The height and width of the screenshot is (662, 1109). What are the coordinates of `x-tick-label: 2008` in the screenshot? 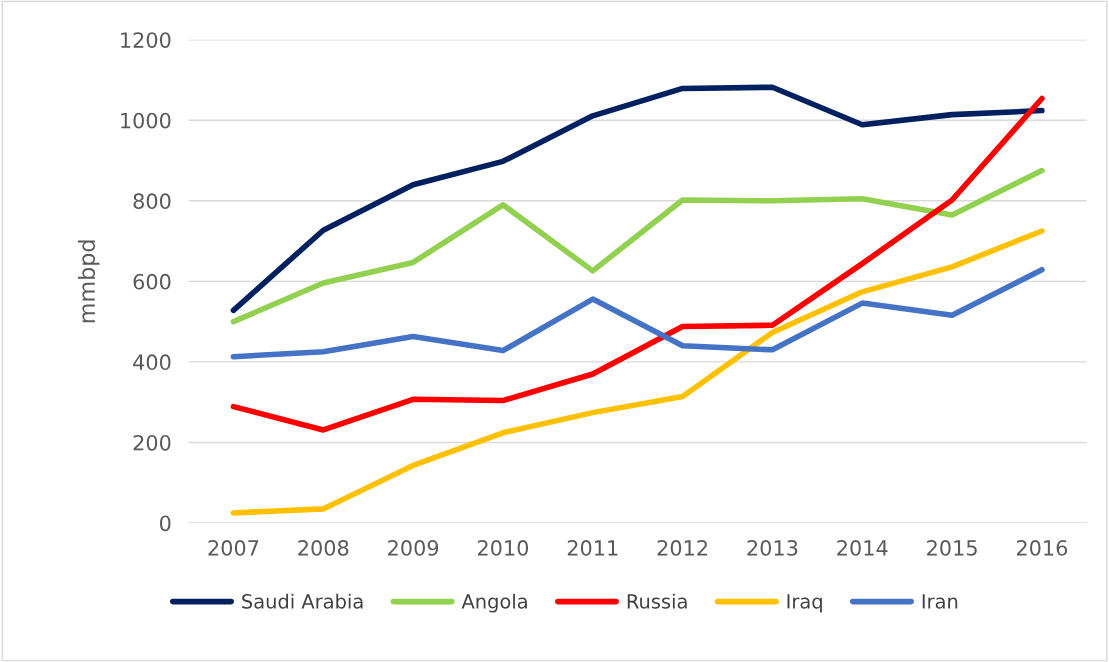 It's located at (323, 548).